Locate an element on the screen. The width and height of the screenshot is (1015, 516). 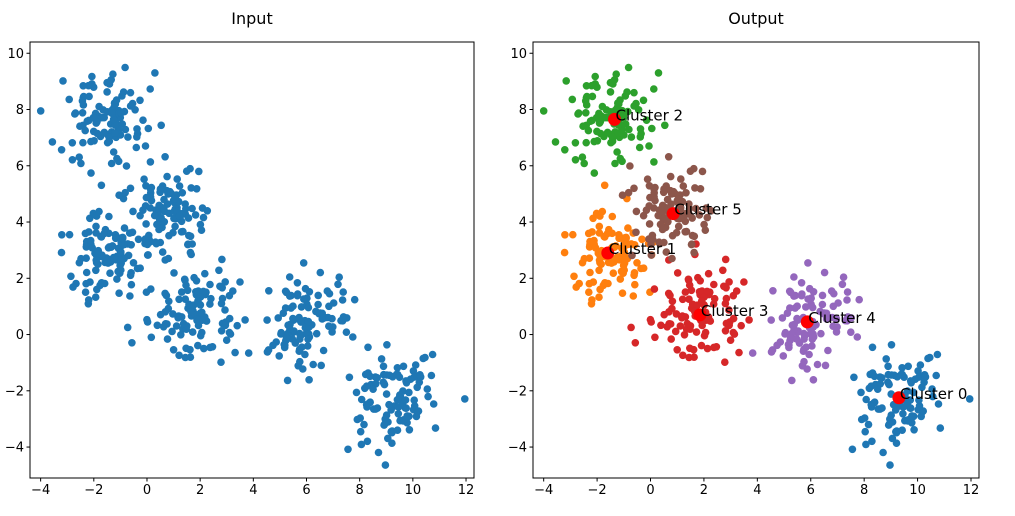
y-tick-label: 8 is located at coordinates (523, 110).